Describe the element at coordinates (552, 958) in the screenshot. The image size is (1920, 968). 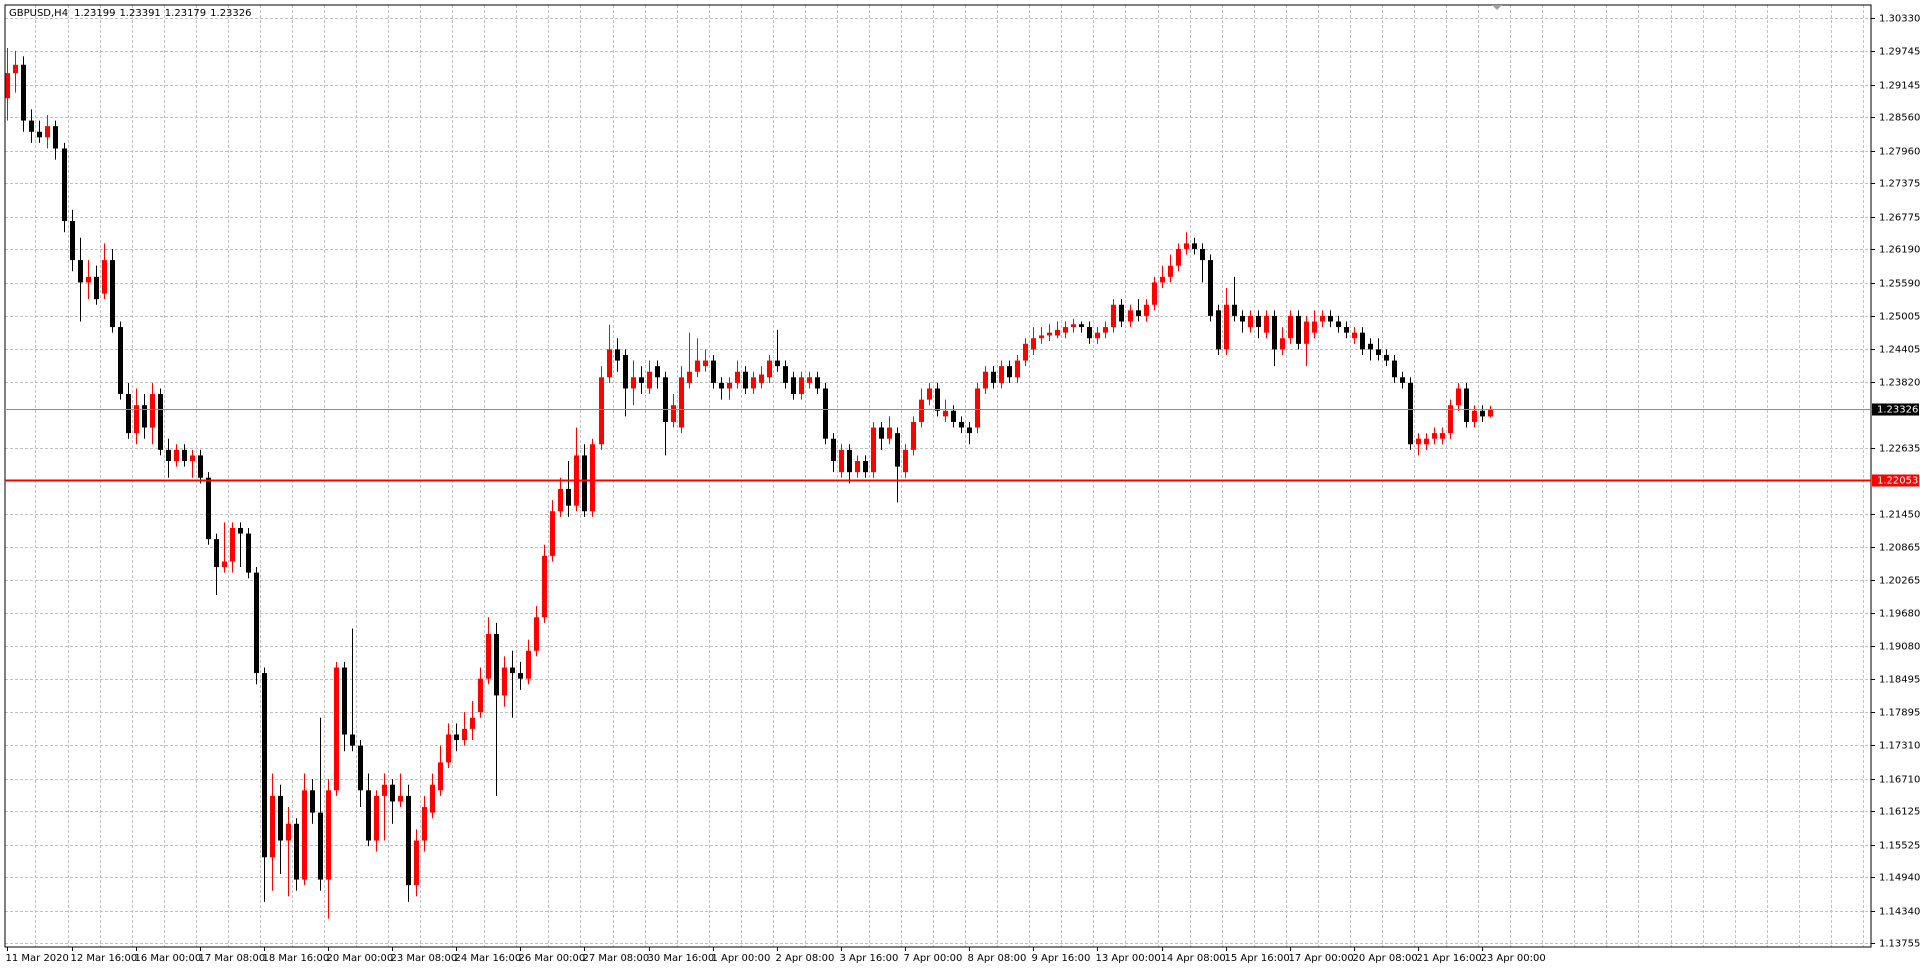
I see `x-tick-label: 26 Mar 00:00` at that location.